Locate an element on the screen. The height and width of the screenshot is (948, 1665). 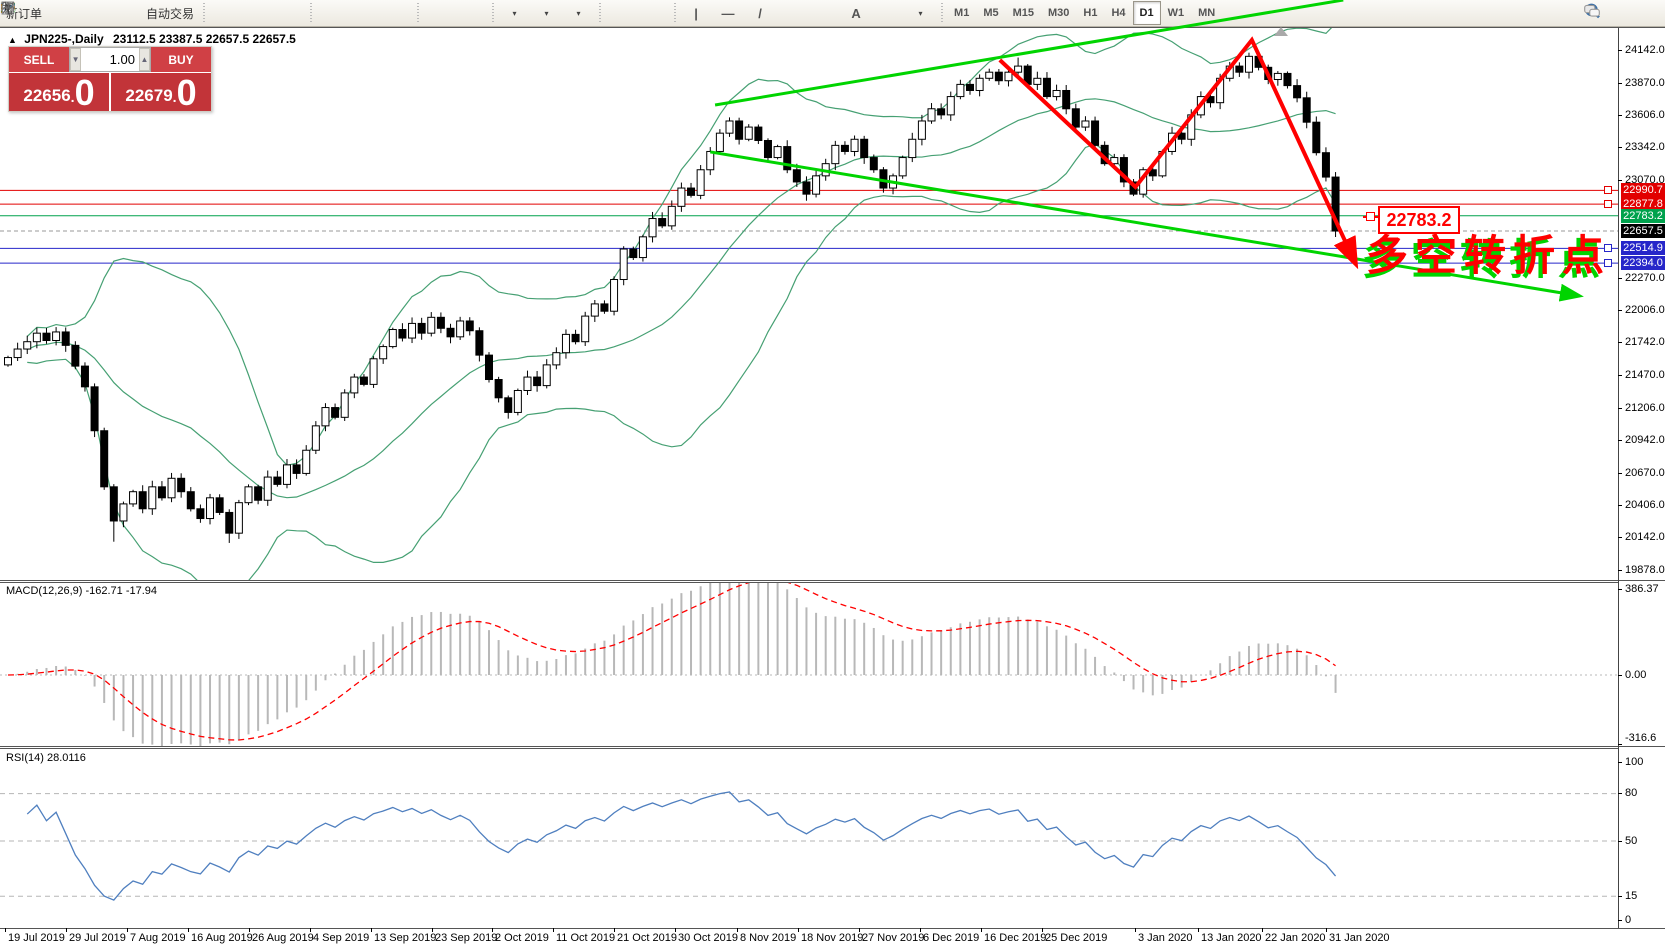
timeframe-button-m30: M30 is located at coordinates (1059, 13).